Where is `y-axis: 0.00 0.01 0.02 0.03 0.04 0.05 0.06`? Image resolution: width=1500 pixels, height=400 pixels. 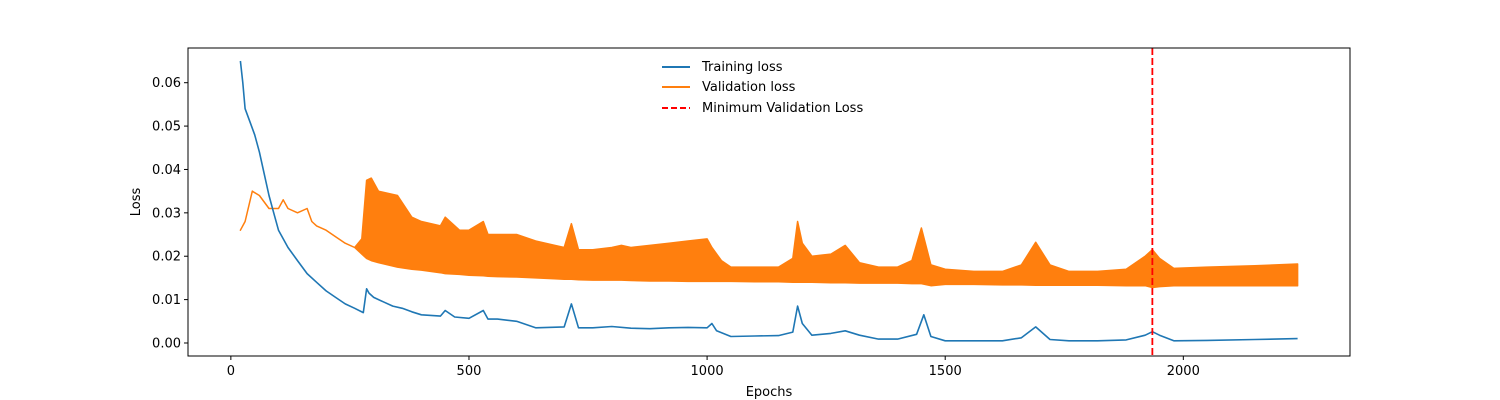 y-axis: 0.00 0.01 0.02 0.03 0.04 0.05 0.06 is located at coordinates (170, 213).